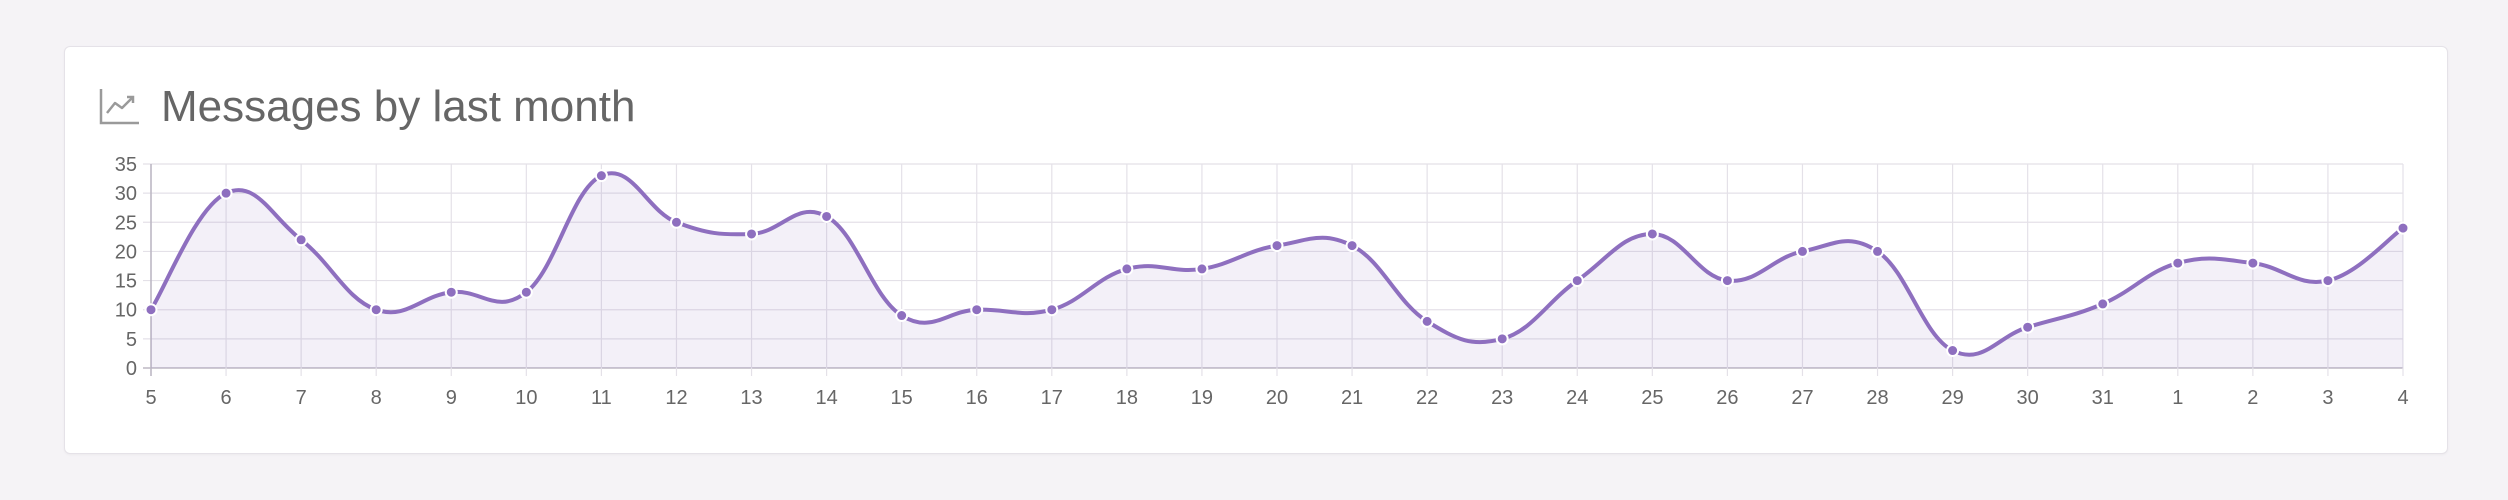  Describe the element at coordinates (2327, 398) in the screenshot. I see `x-tick-label: 3` at that location.